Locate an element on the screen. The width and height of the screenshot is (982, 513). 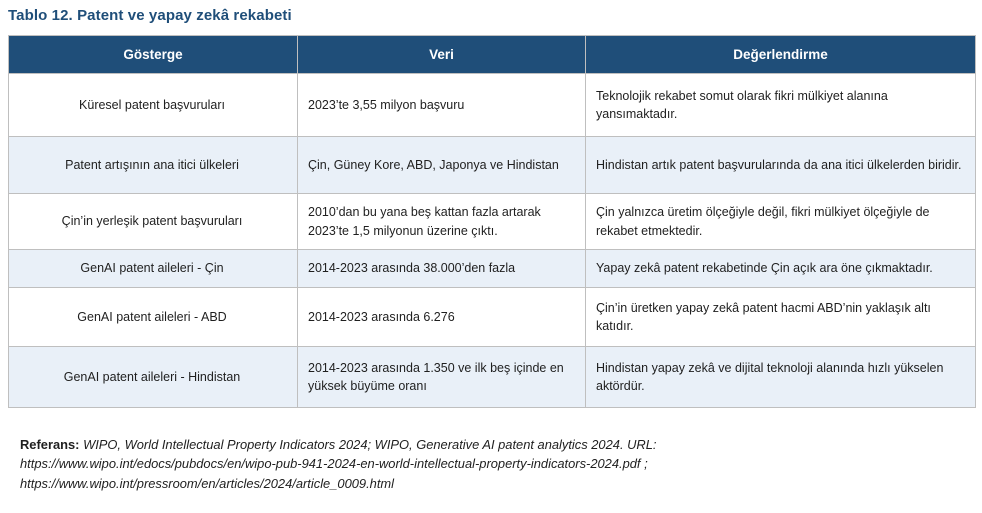
cell-gosterge: GenAI patent aileleri - Çin is located at coordinates (153, 268).